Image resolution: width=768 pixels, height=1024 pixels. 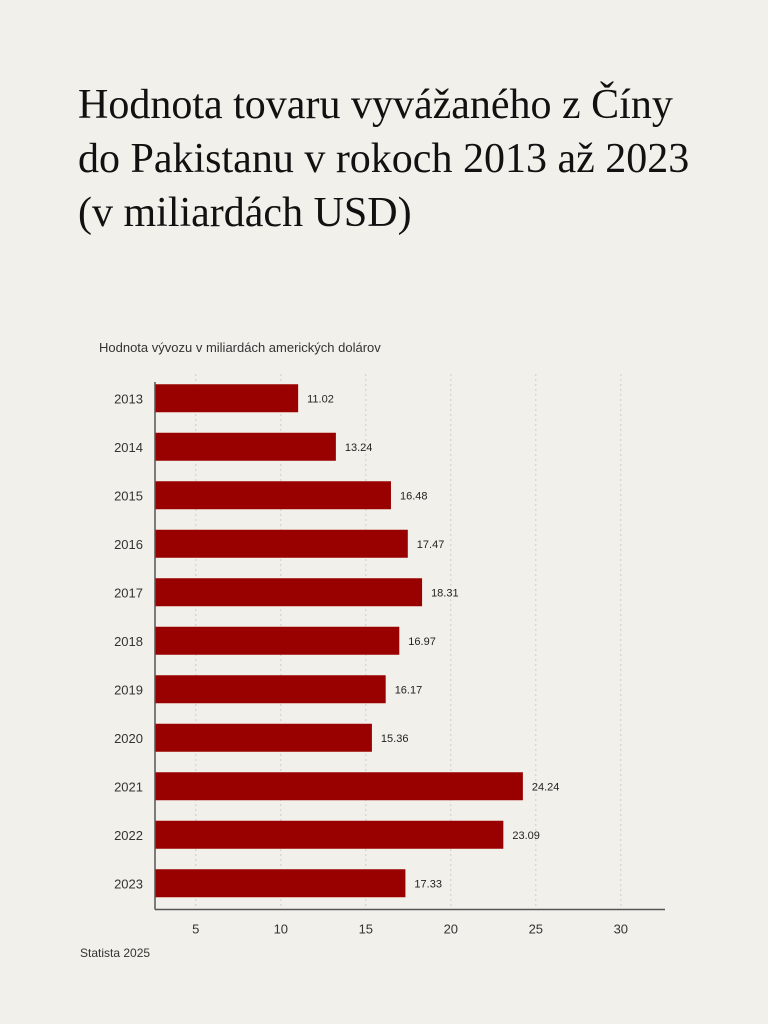 What do you see at coordinates (428, 884) in the screenshot?
I see `value-label-2023: 17.33` at bounding box center [428, 884].